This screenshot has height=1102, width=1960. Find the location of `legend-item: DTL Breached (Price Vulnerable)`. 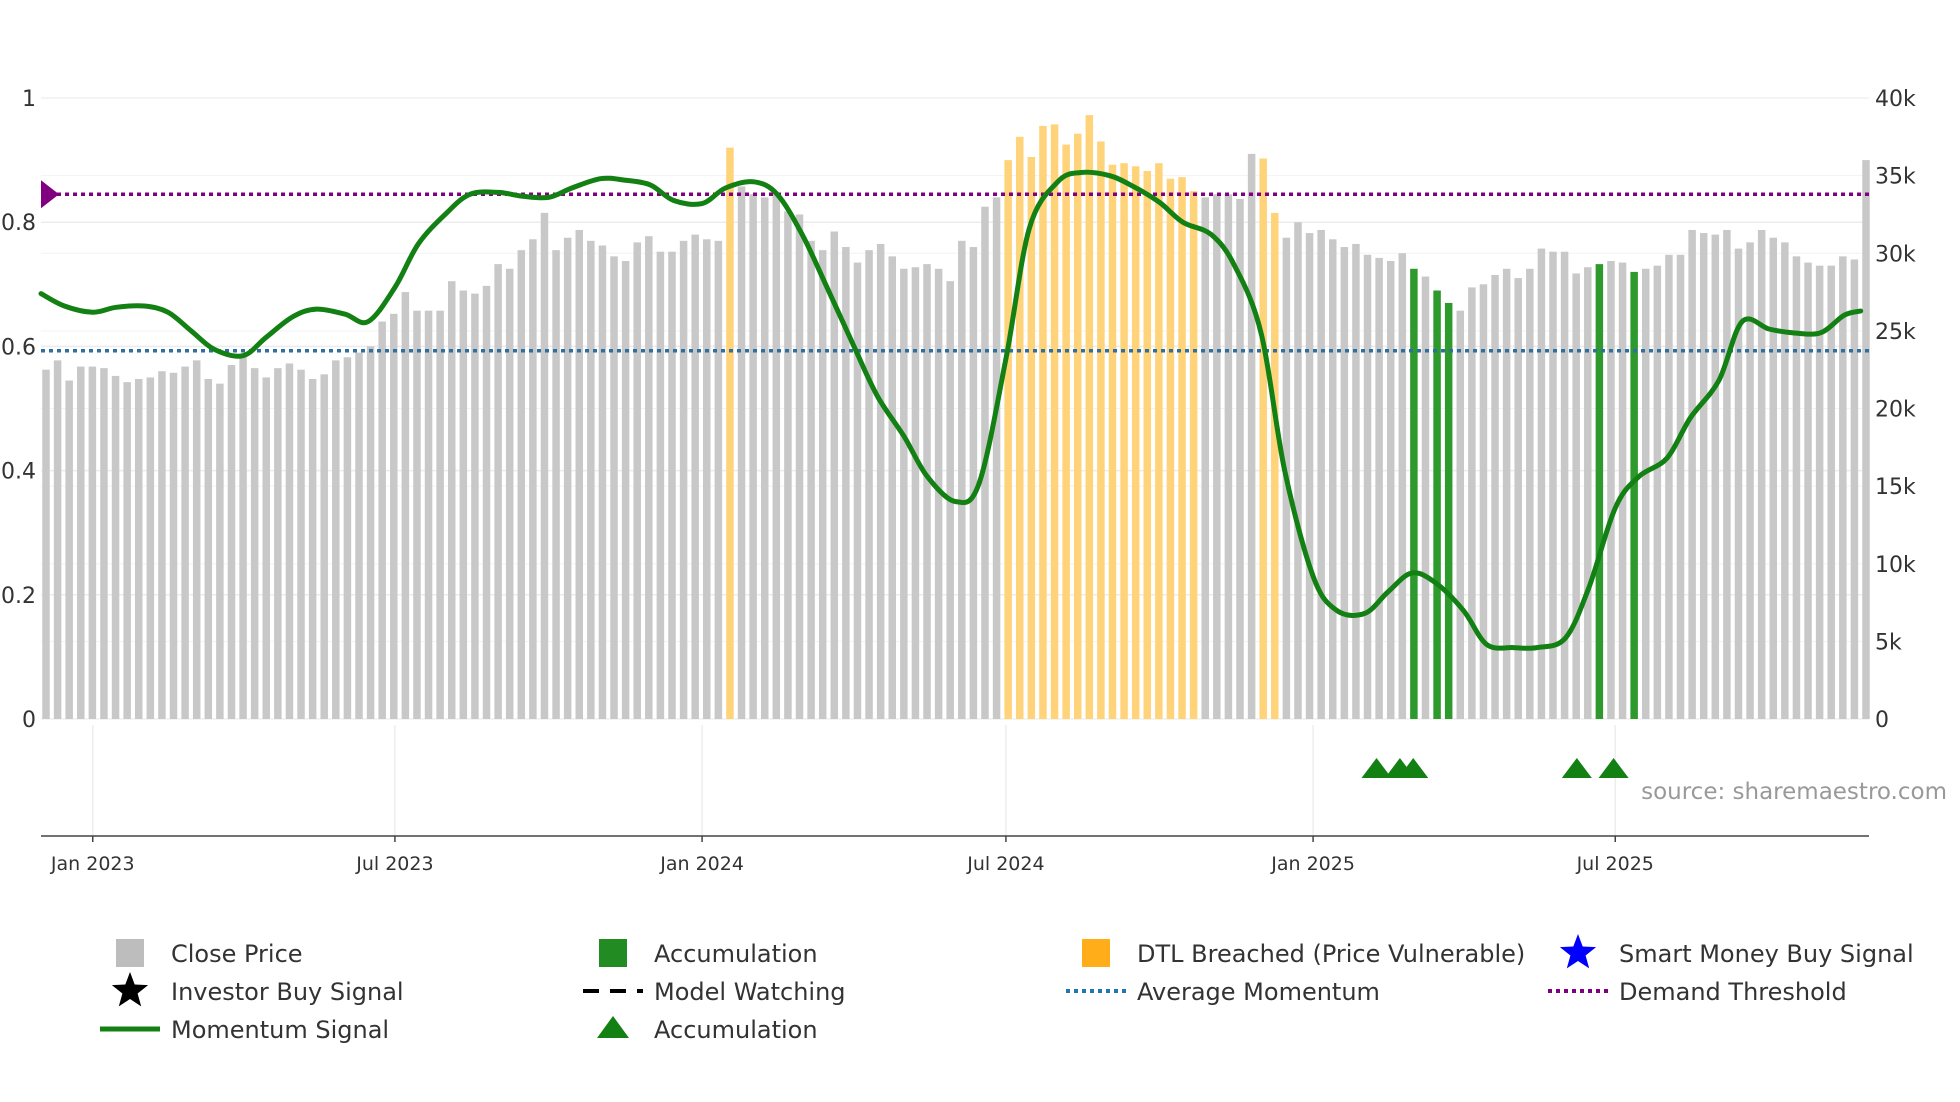

legend-item: DTL Breached (Price Vulnerable) is located at coordinates (1303, 953).